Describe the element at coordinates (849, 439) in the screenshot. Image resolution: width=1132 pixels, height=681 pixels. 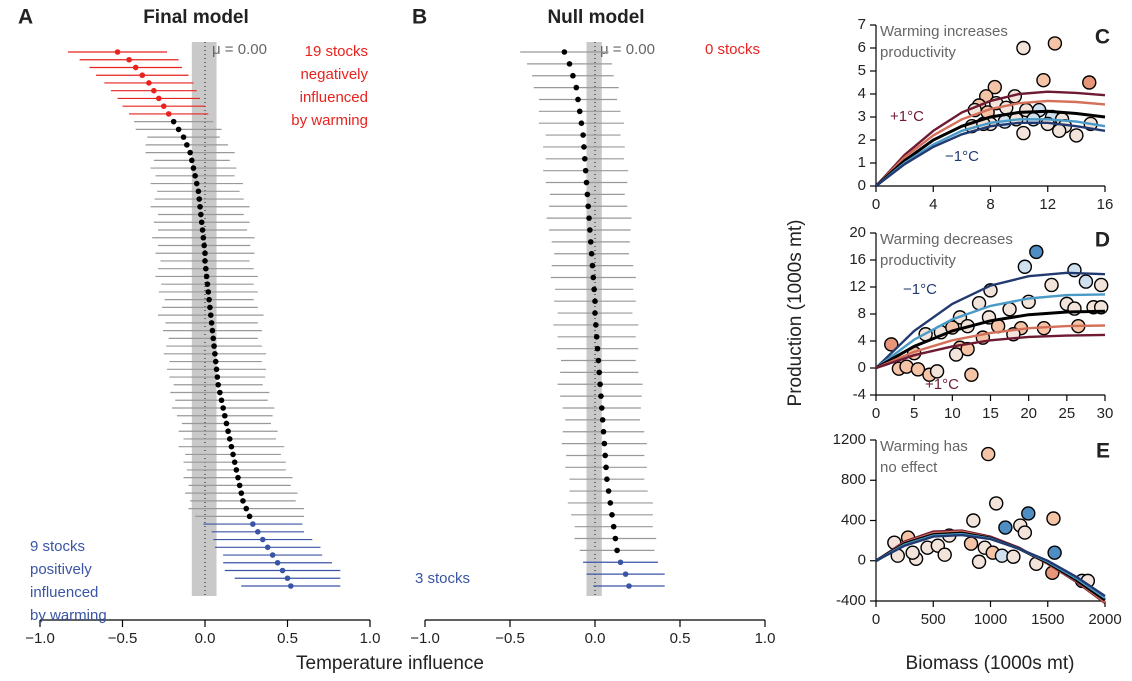
I see `y-tick-label: 1200` at that location.